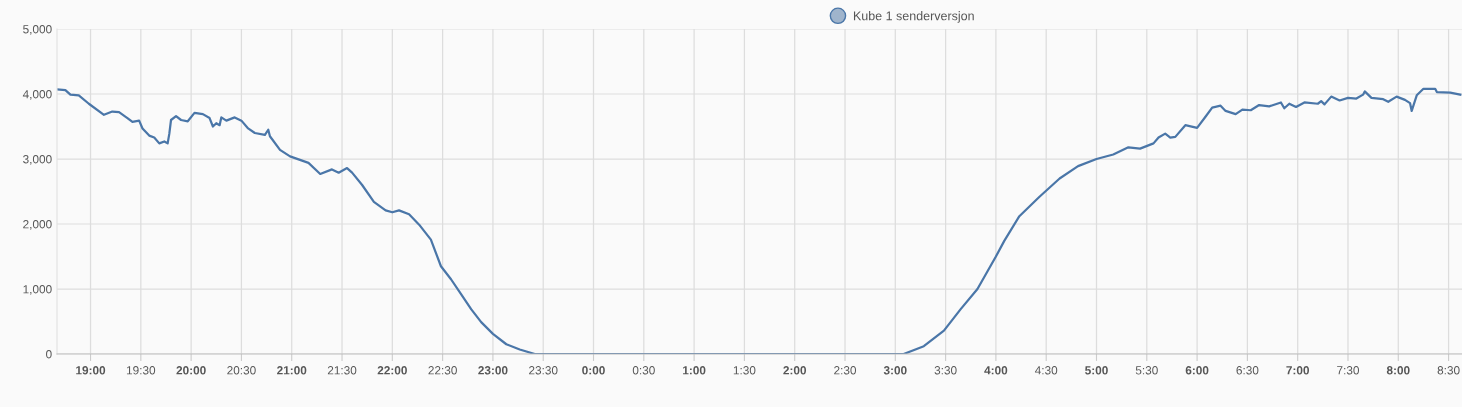  What do you see at coordinates (1298, 370) in the screenshot?
I see `x-tick-label: 7:00` at bounding box center [1298, 370].